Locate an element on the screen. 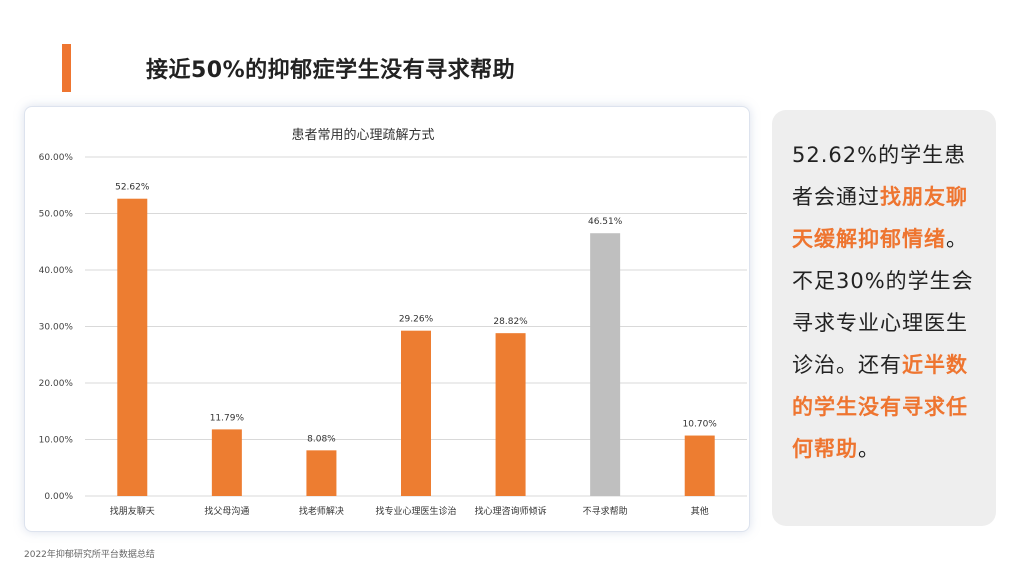 The height and width of the screenshot is (572, 1024). chart-title: 患者常用的心理疏解方式 is located at coordinates (362, 135).